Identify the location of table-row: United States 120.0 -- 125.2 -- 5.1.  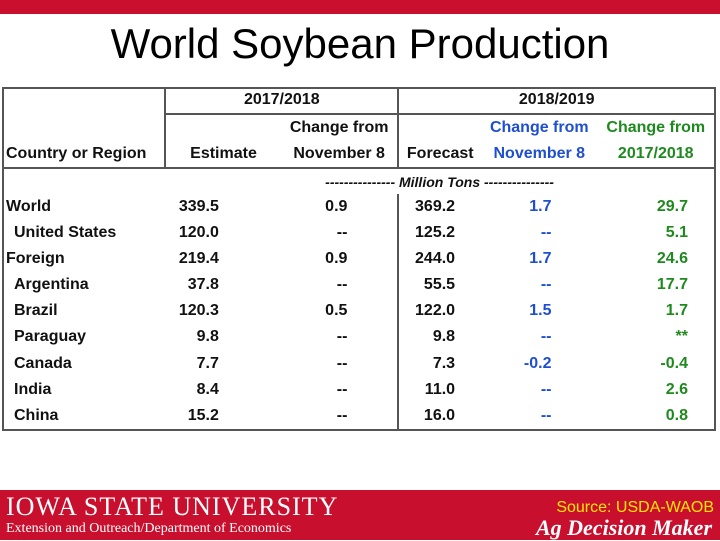
(358, 232).